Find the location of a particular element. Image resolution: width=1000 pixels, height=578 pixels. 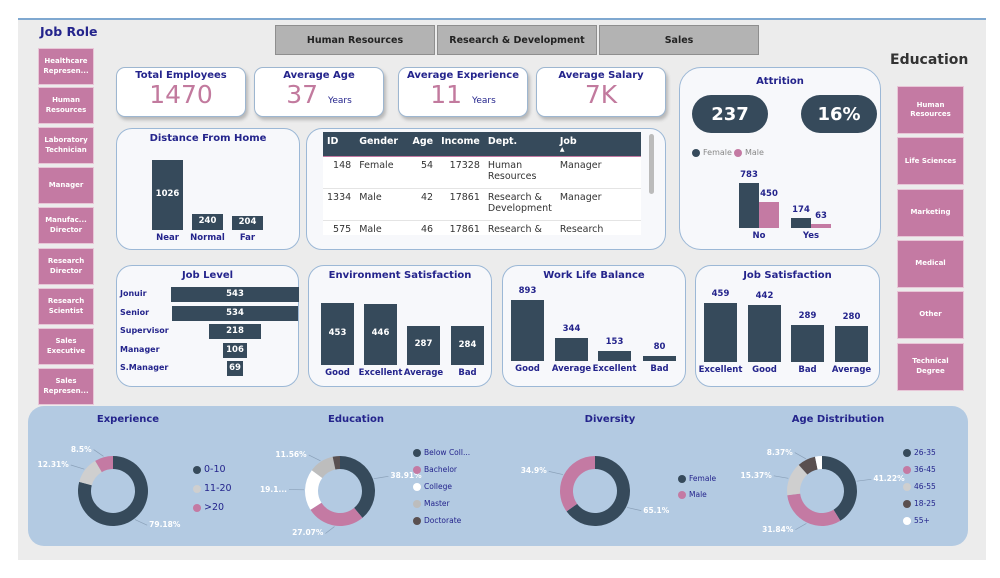

column-header-income: Income is located at coordinates (460, 144).